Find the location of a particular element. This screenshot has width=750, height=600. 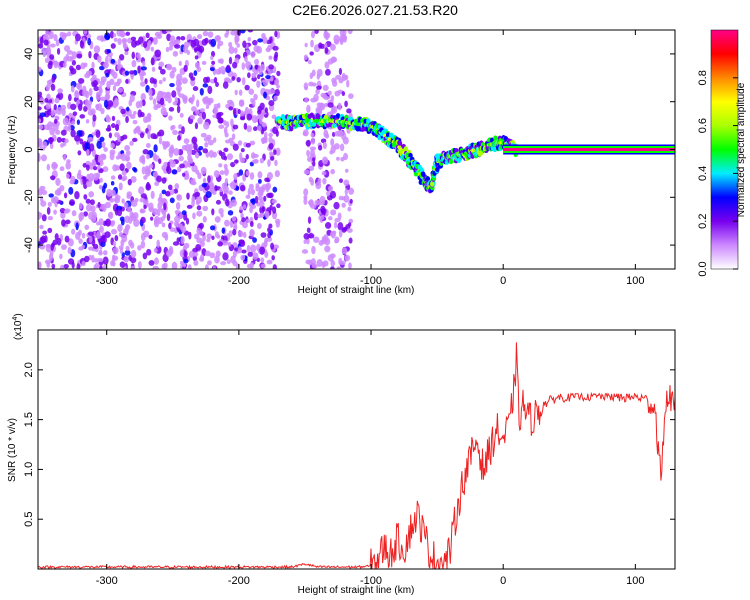

colorbar-tick-label: 0.2 is located at coordinates (703, 221).